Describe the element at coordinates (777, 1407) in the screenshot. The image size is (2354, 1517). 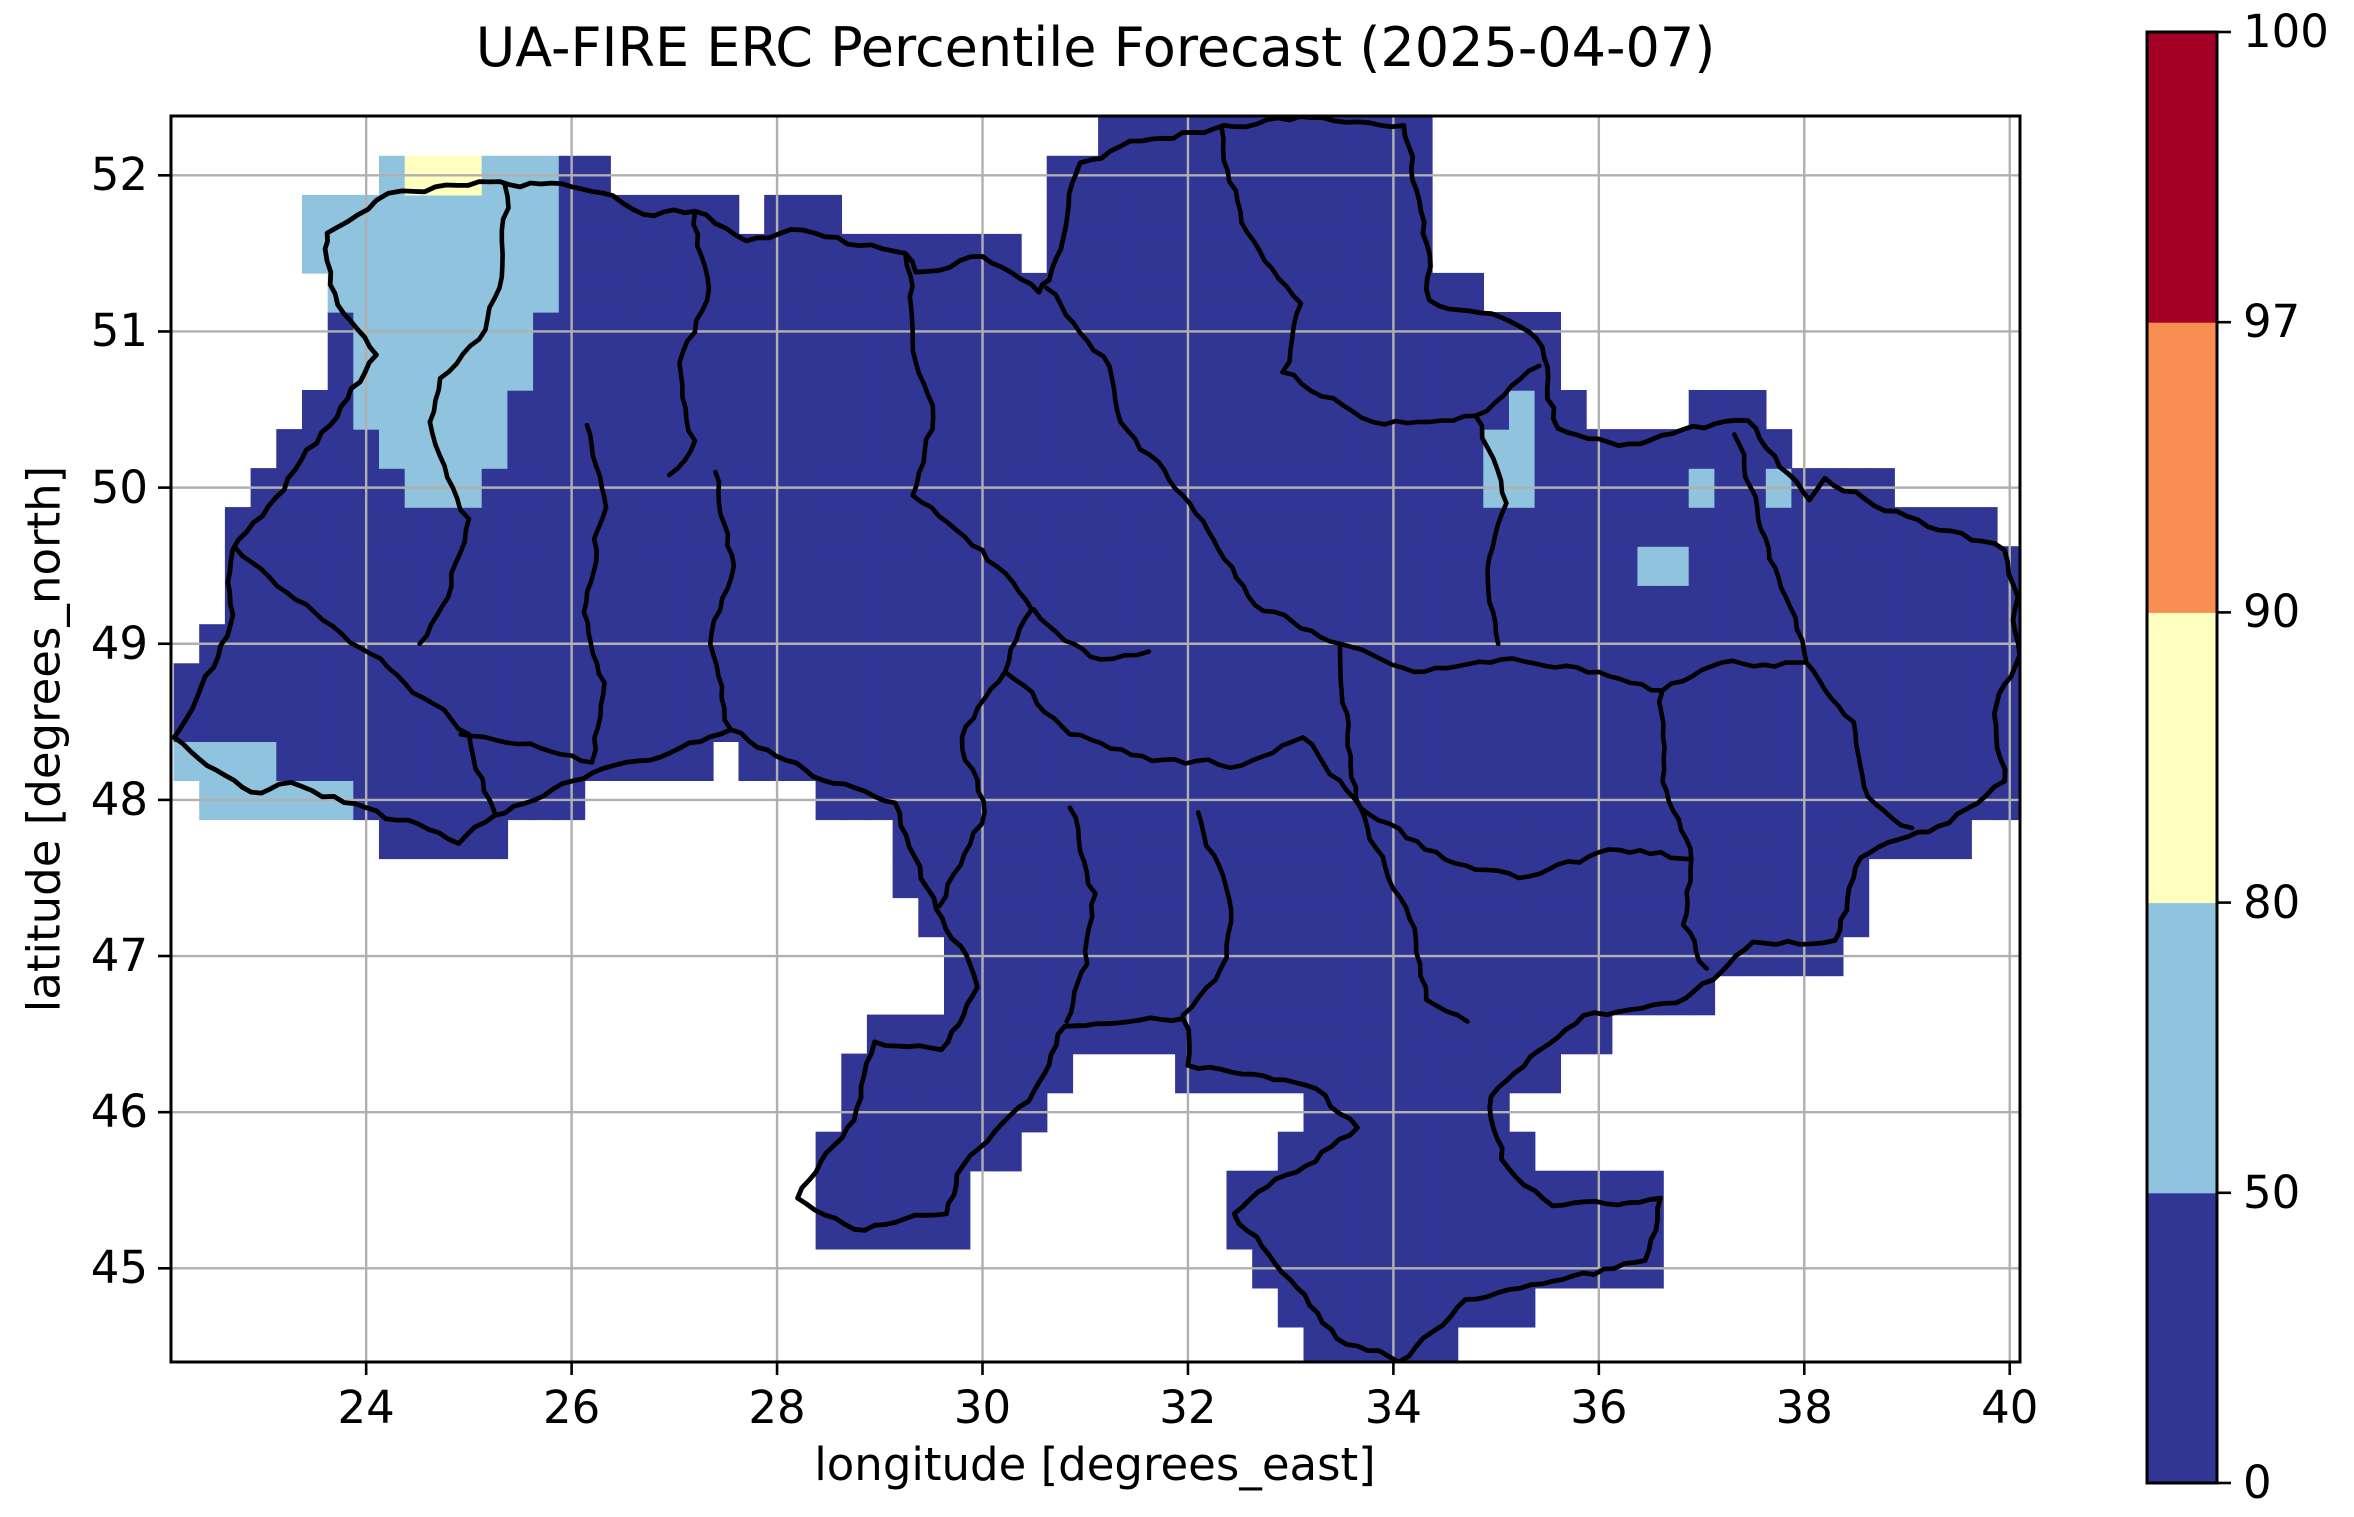
I see `x-tick-label: 28` at that location.